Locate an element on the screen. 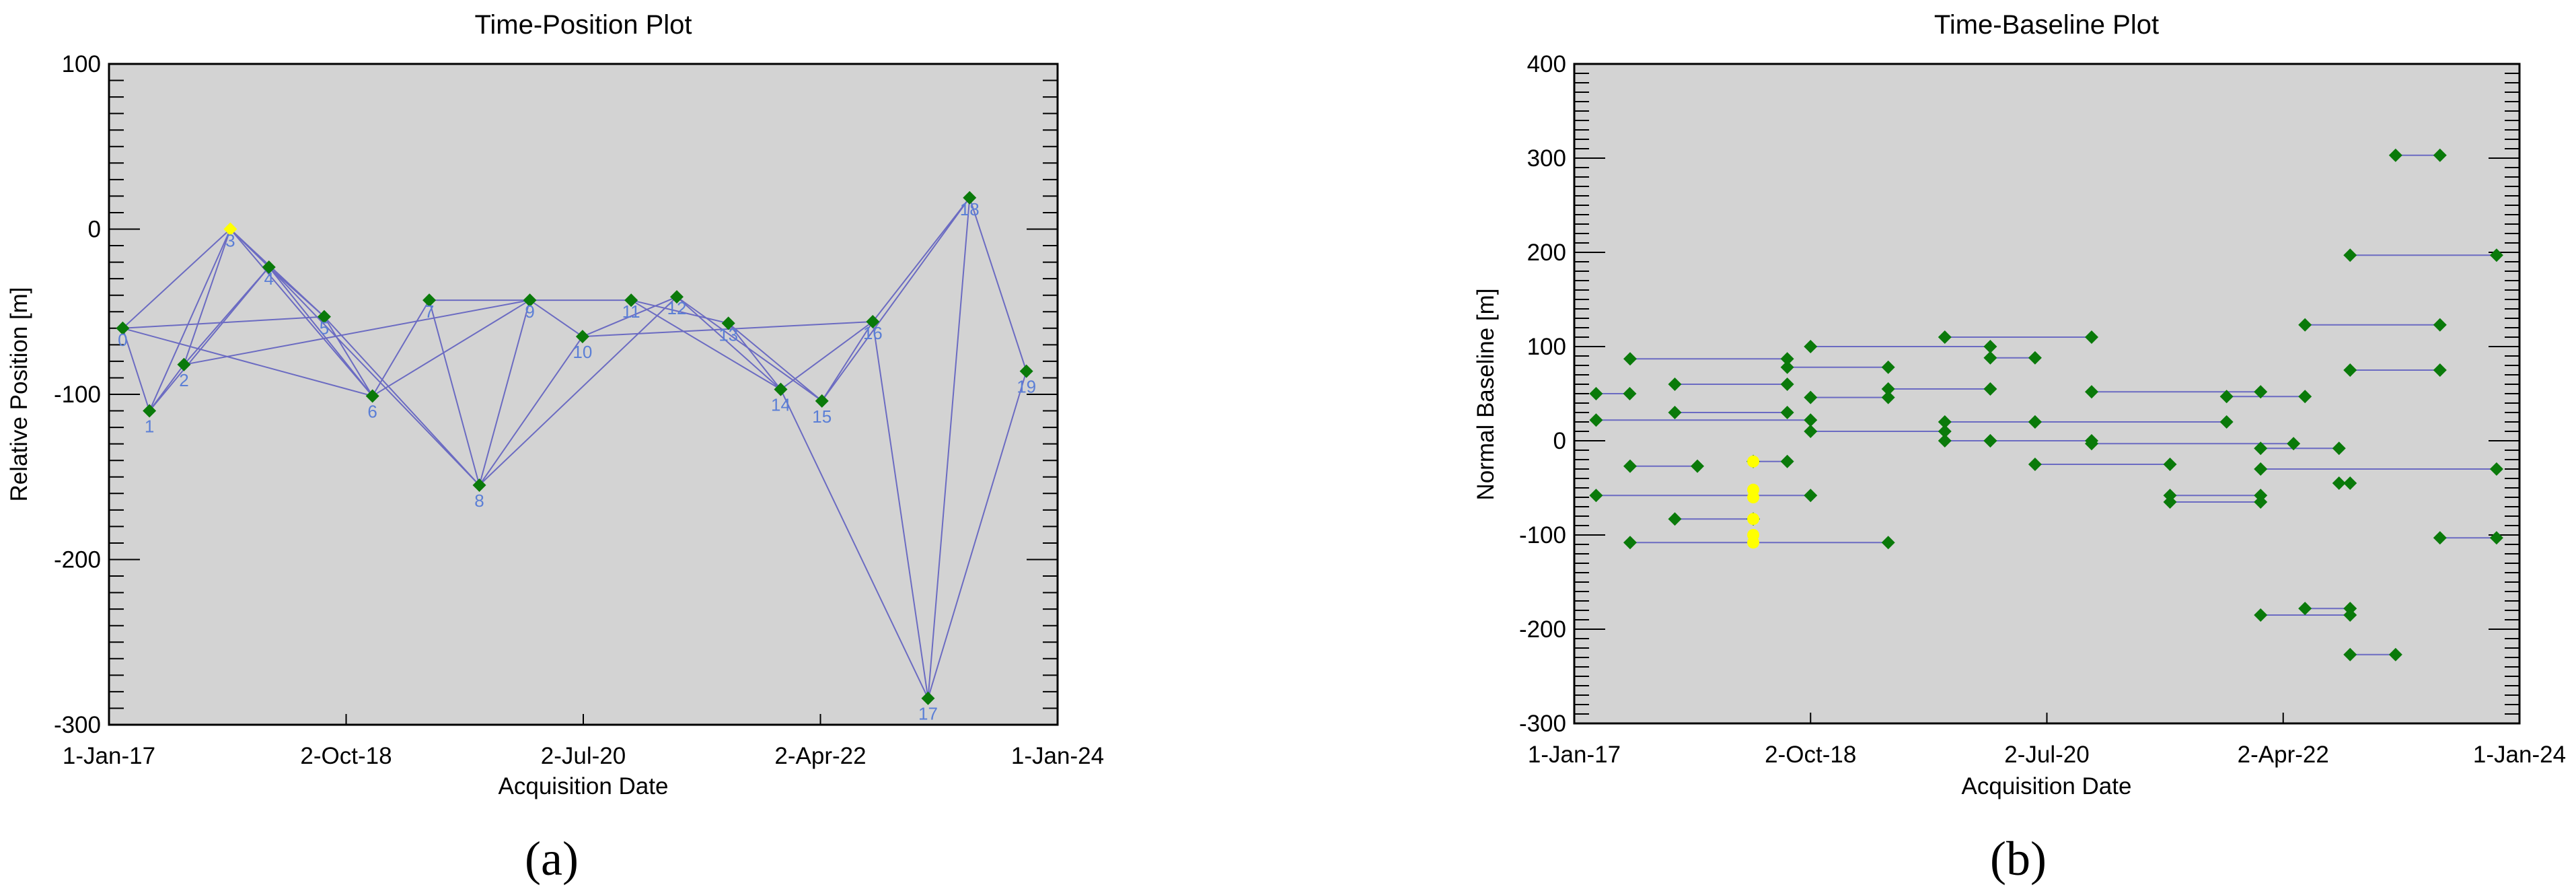 This screenshot has width=2576, height=895. point-label: 15 is located at coordinates (822, 417).